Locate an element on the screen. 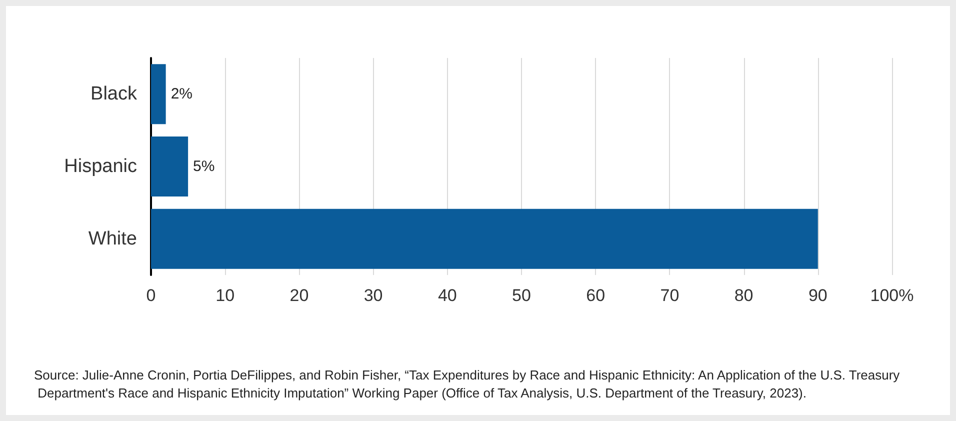 The height and width of the screenshot is (421, 956). x-tick-label: 50 is located at coordinates (521, 295).